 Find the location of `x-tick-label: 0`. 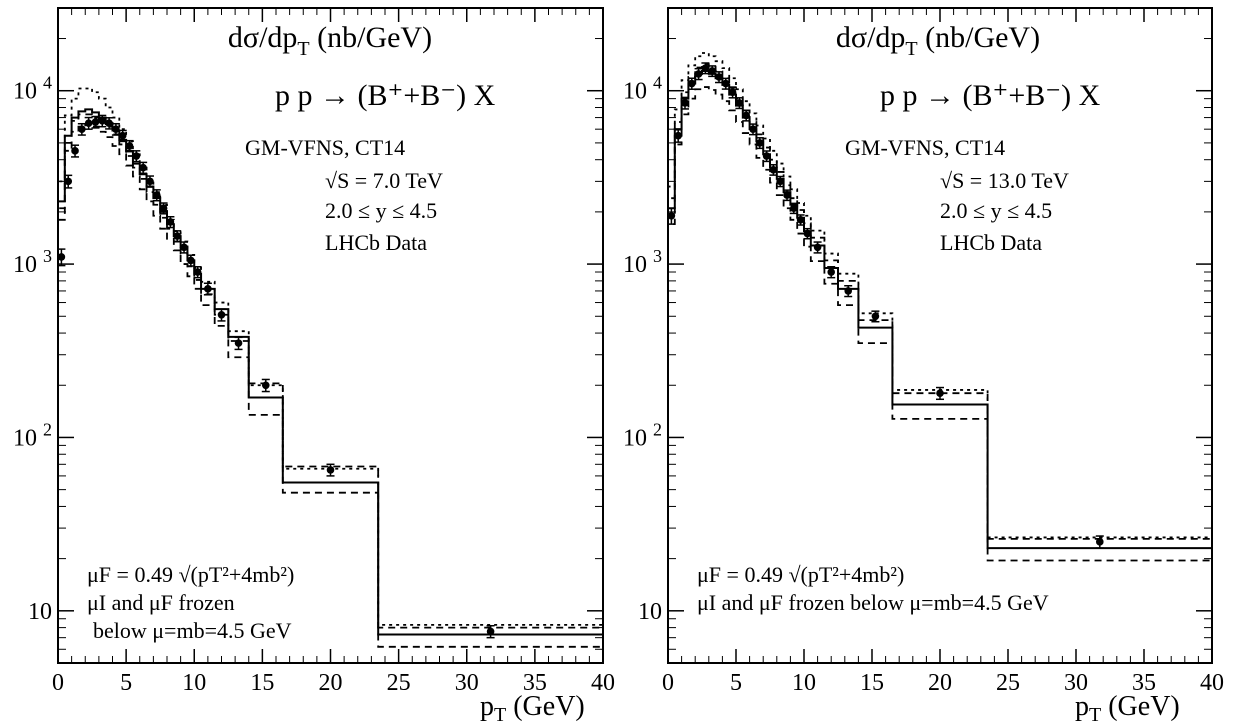

x-tick-label: 0 is located at coordinates (668, 683).